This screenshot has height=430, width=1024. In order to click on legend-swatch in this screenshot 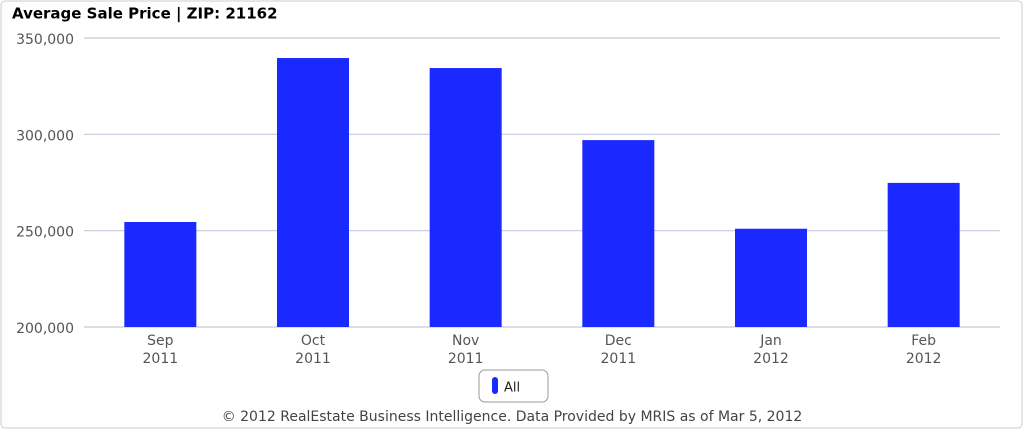, I will do `click(495, 385)`.